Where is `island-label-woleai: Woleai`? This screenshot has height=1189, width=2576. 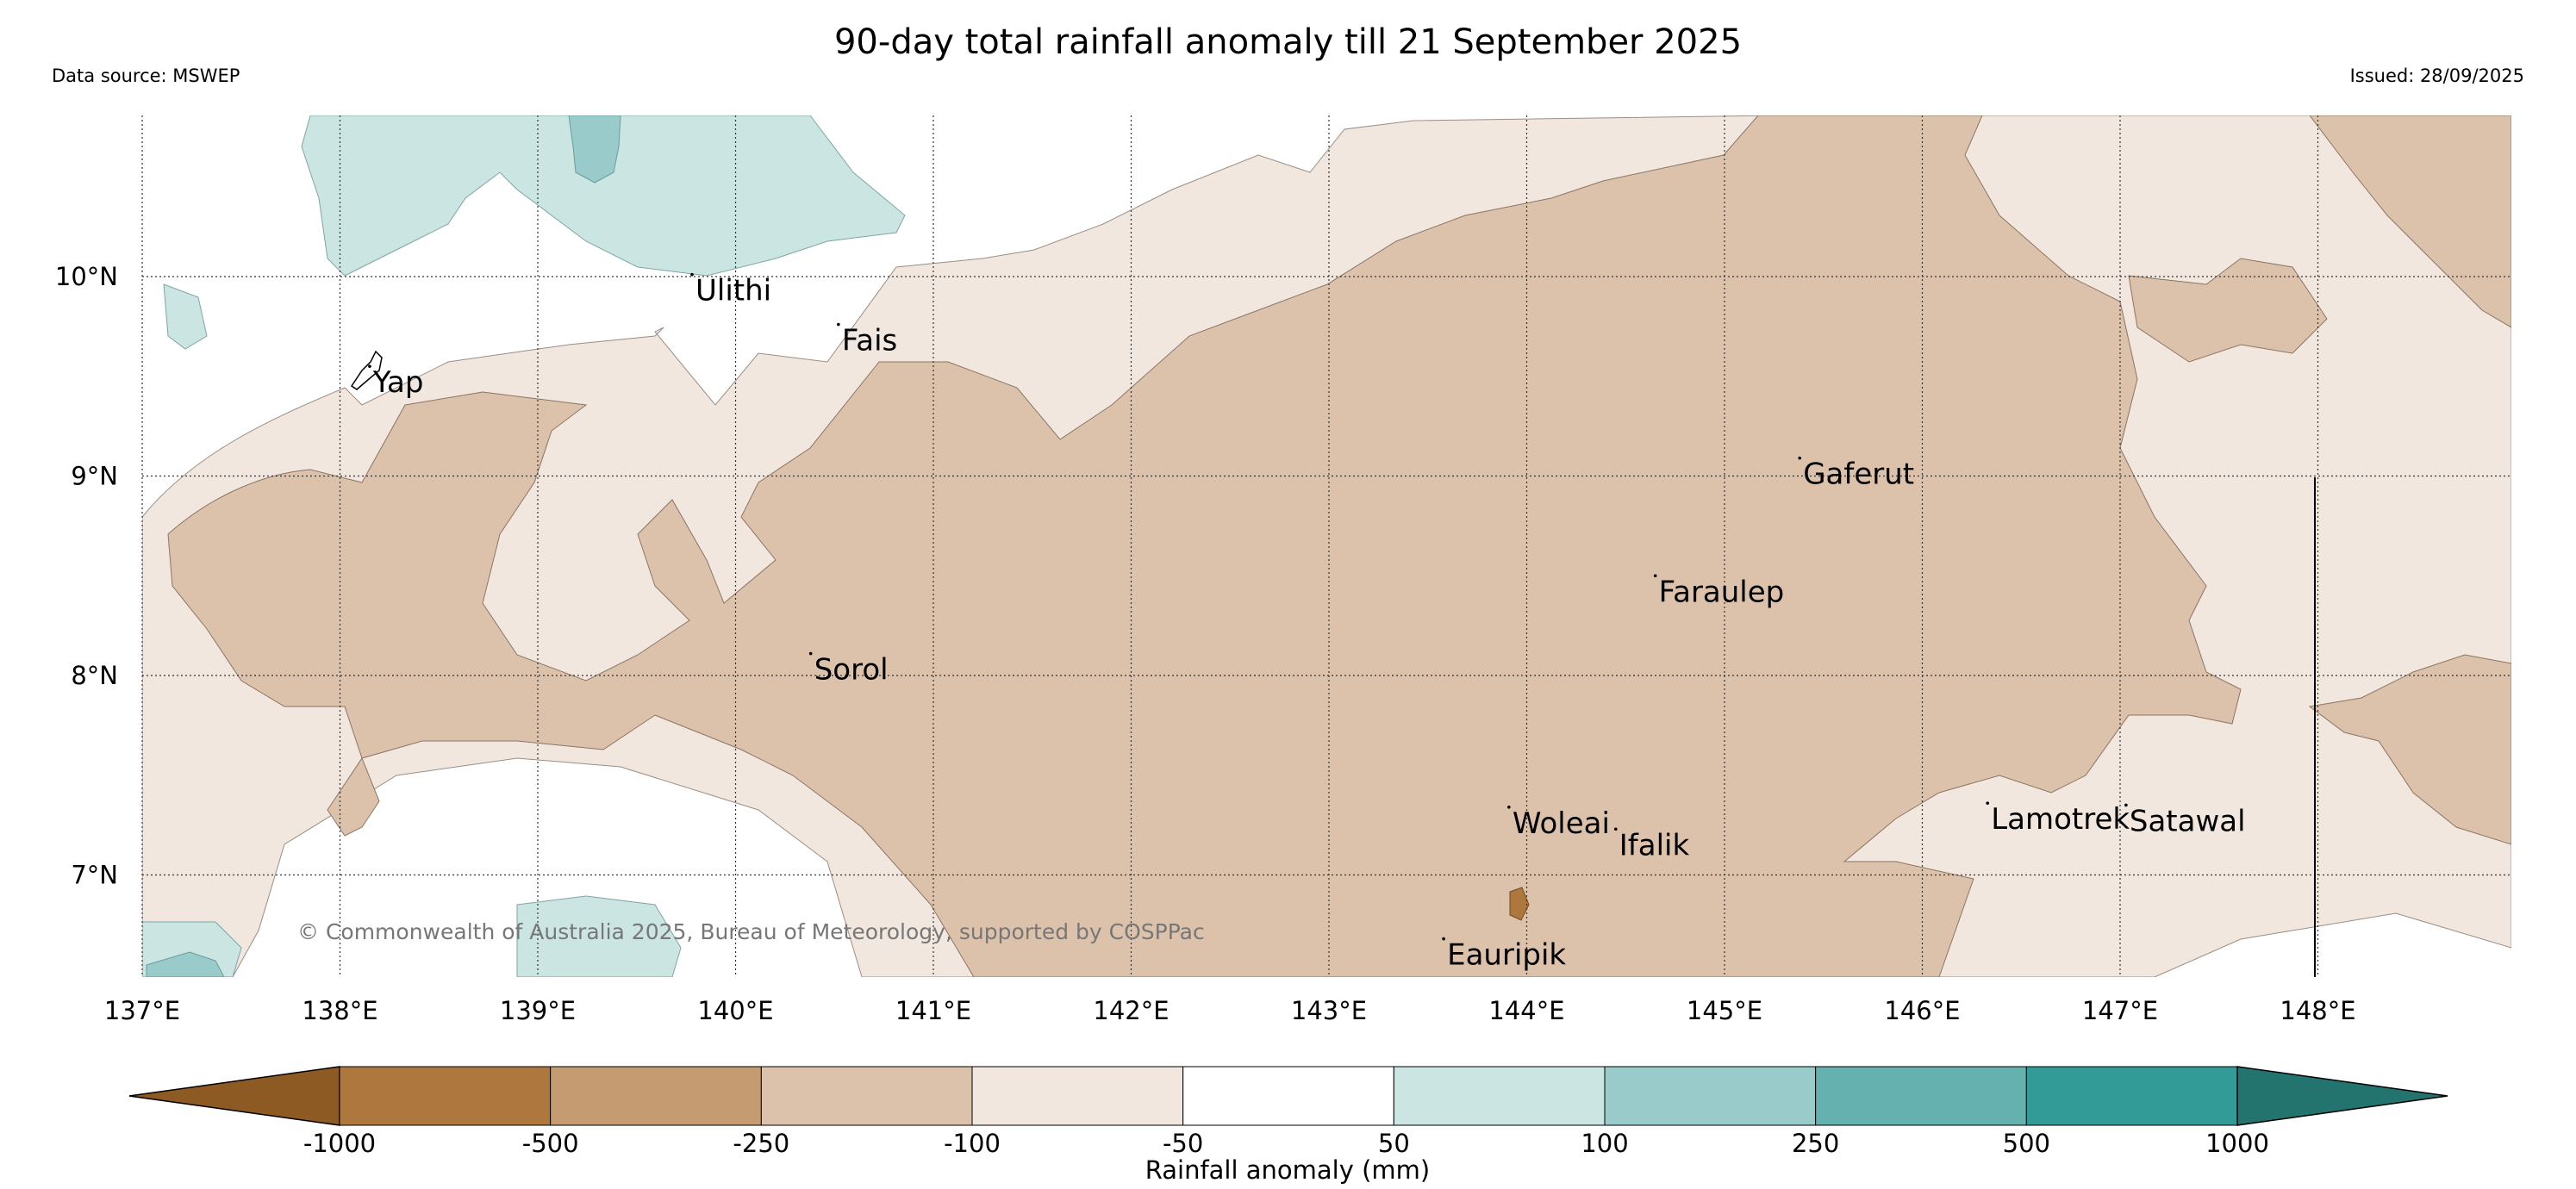 island-label-woleai: Woleai is located at coordinates (1561, 824).